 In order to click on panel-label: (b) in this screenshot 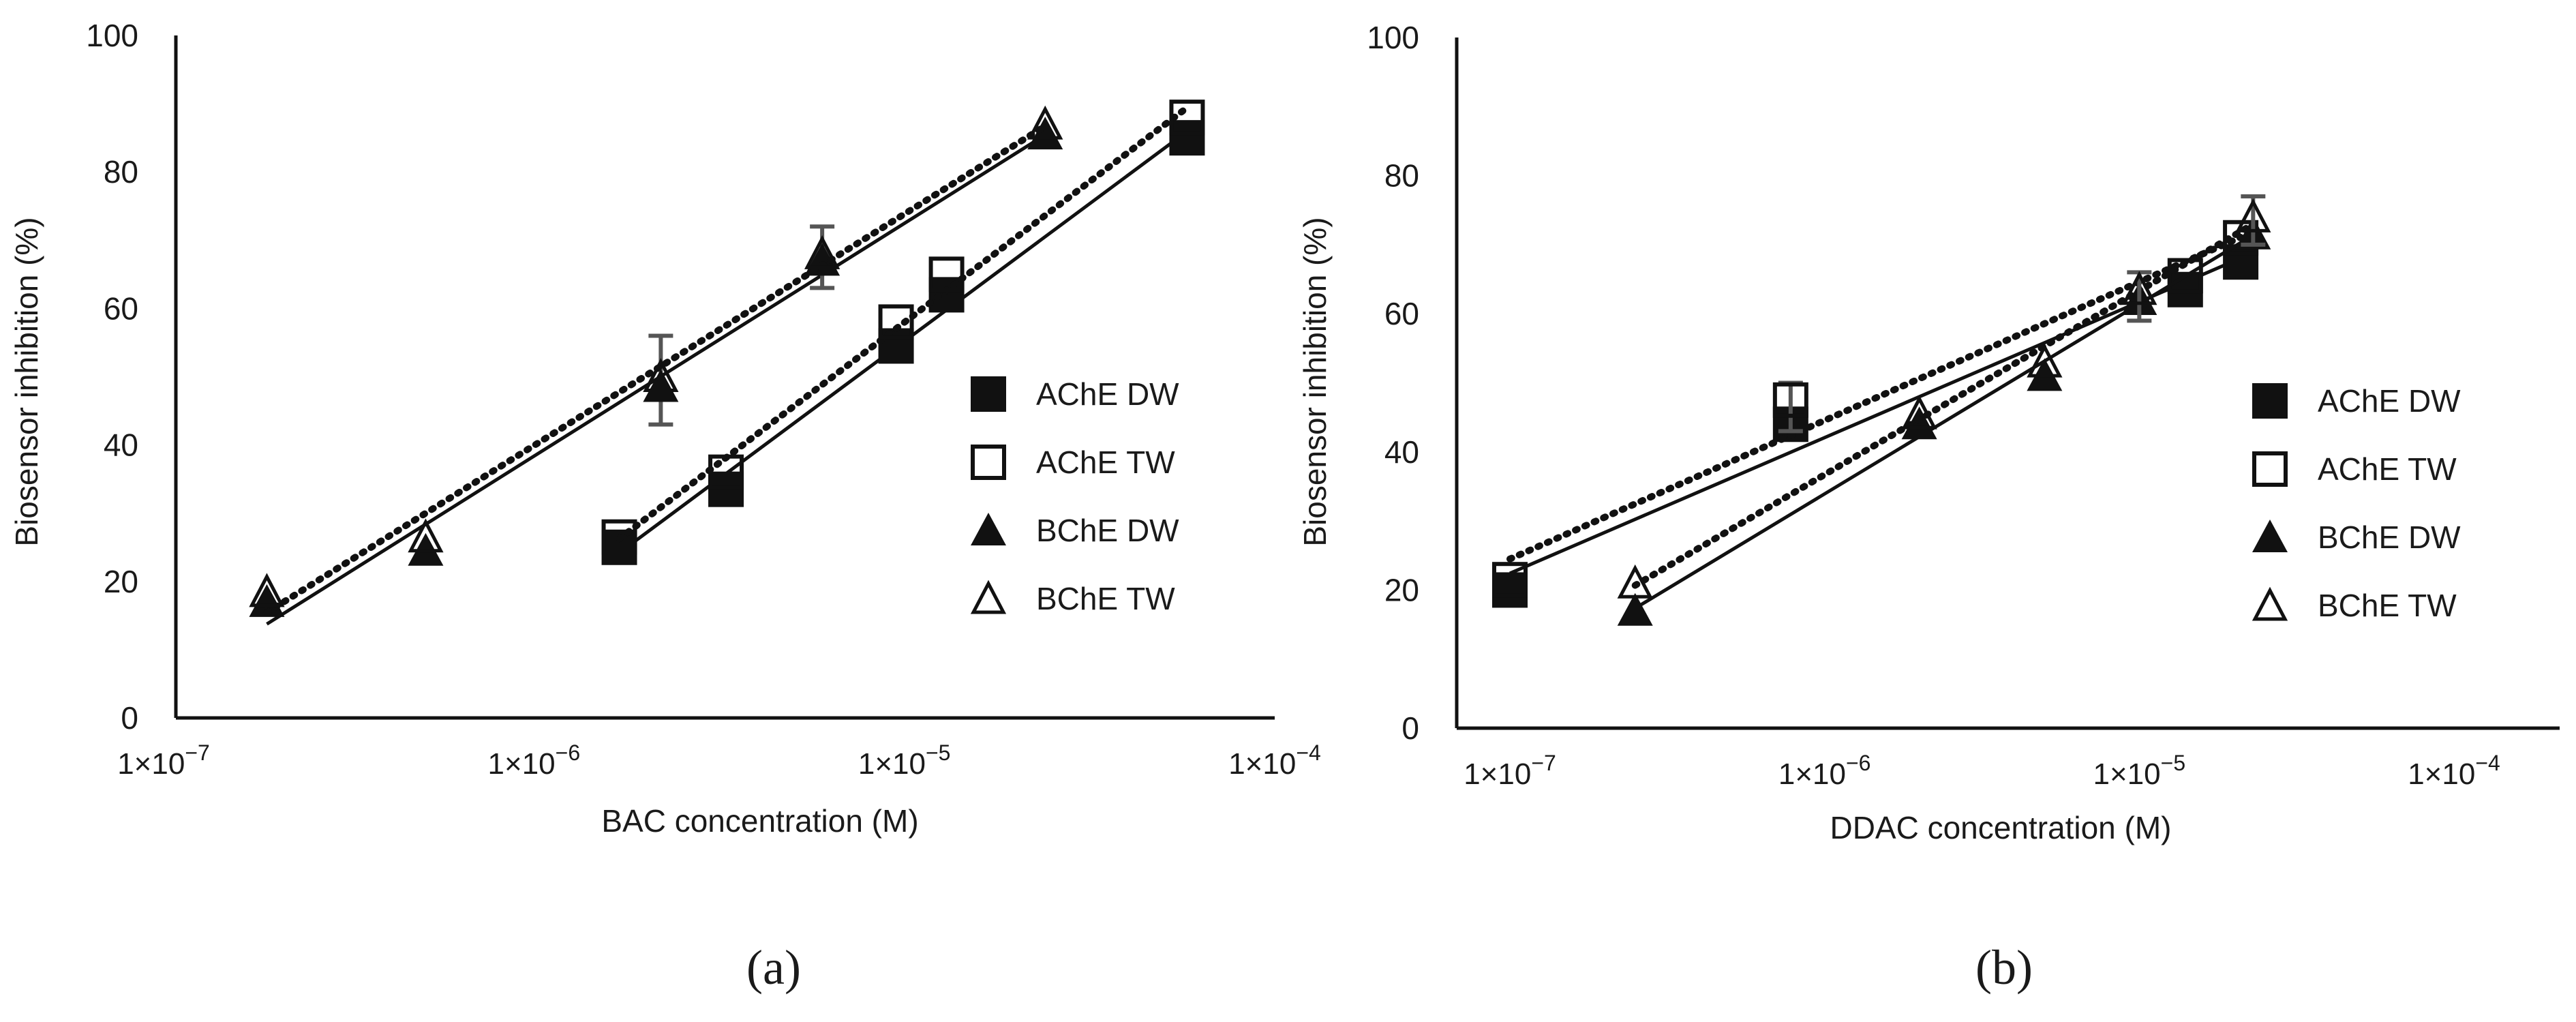, I will do `click(2004, 967)`.